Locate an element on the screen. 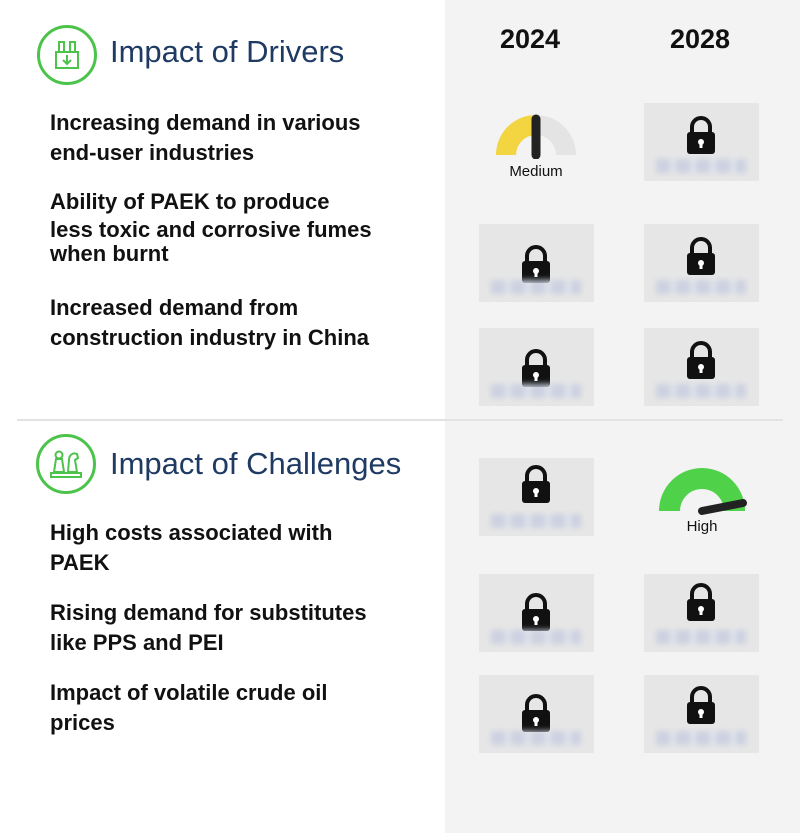  locked-value-driver-3-2028 is located at coordinates (701, 367).